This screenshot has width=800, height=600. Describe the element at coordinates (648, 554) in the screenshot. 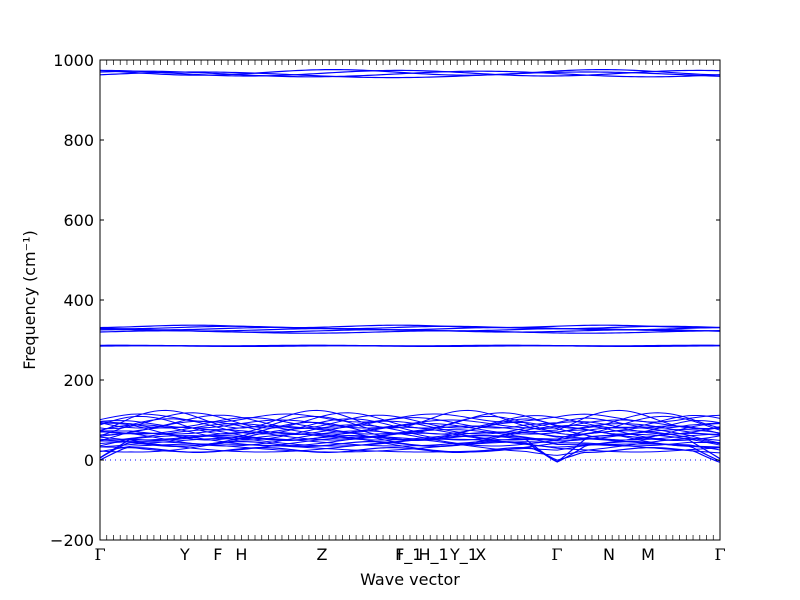

I see `x-tick-label: M` at that location.